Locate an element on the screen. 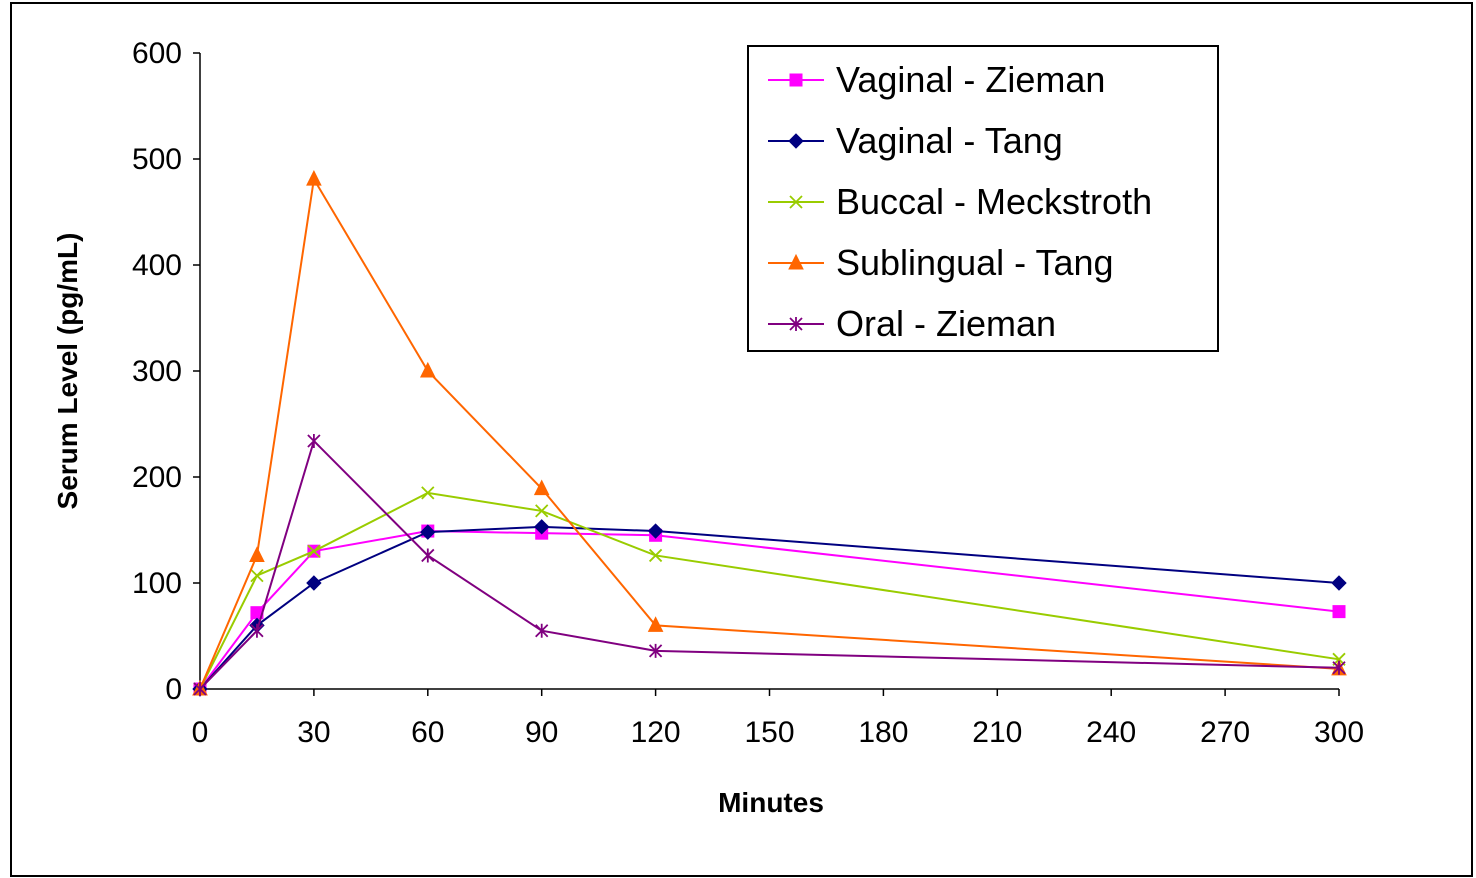 The height and width of the screenshot is (878, 1476). x-axis-title: Minutes is located at coordinates (771, 802).